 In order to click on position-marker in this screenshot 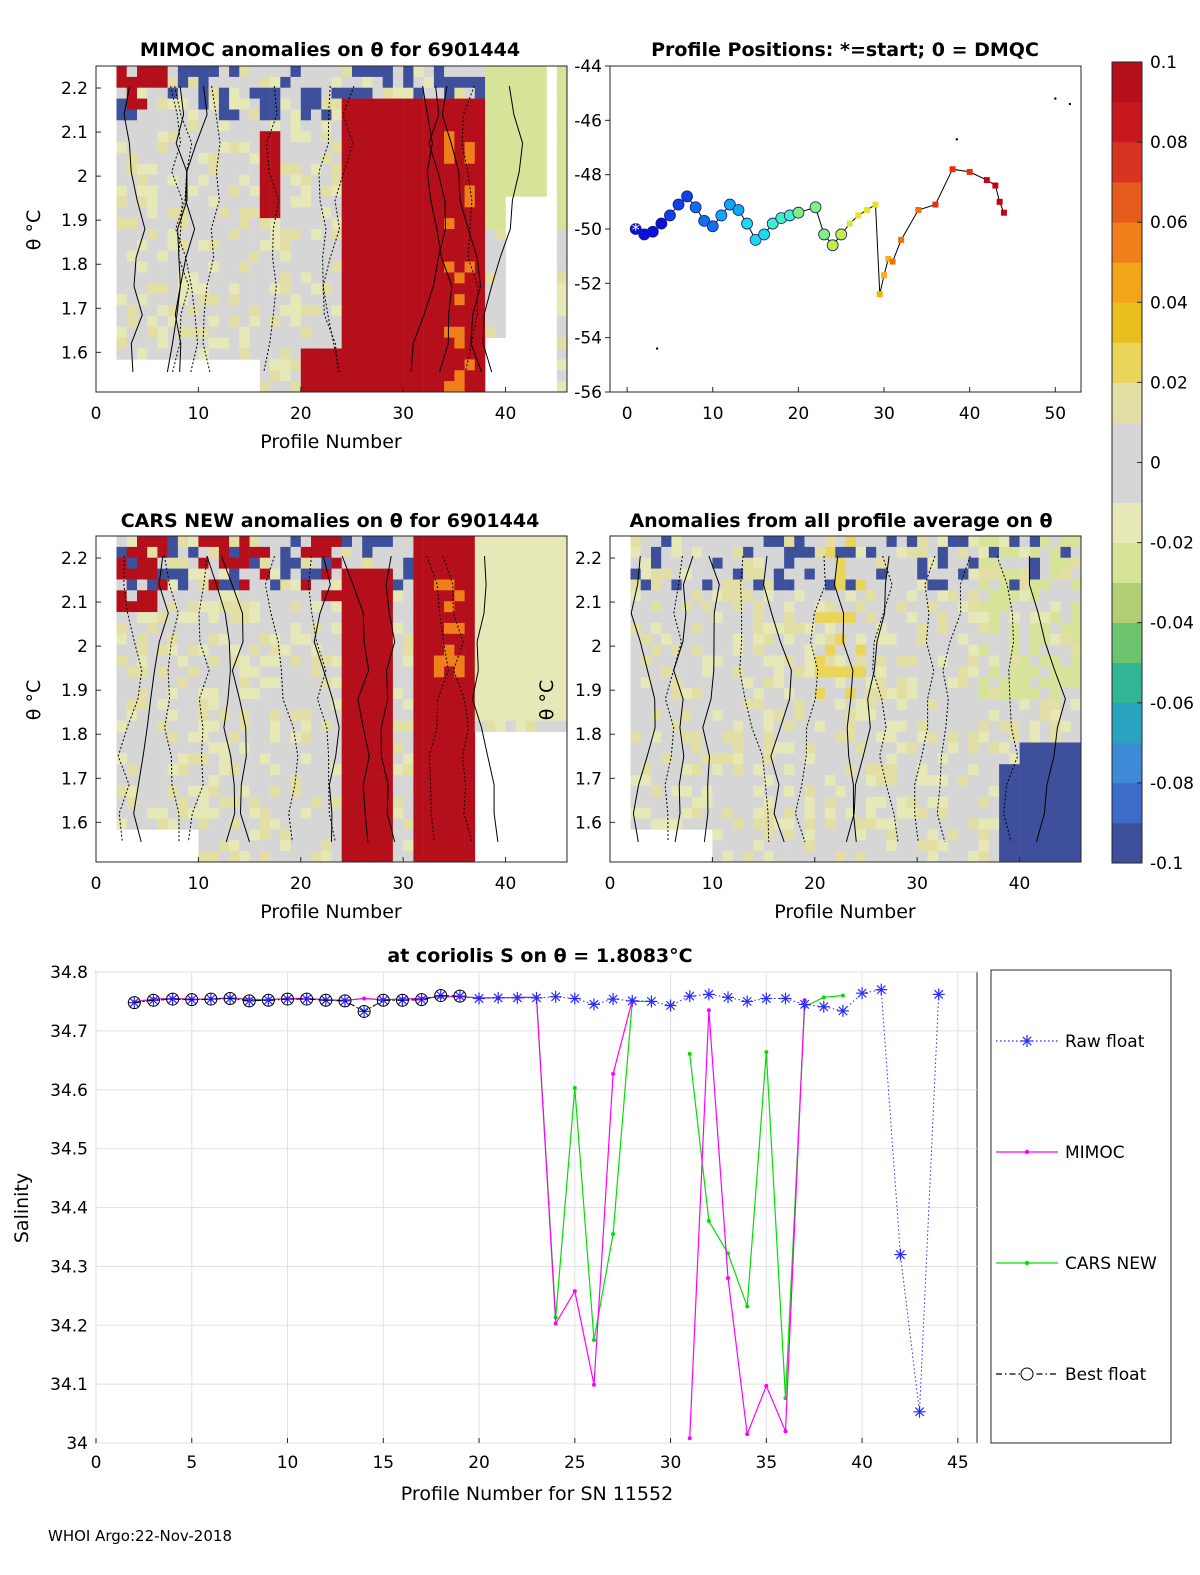, I will do `click(704, 220)`.